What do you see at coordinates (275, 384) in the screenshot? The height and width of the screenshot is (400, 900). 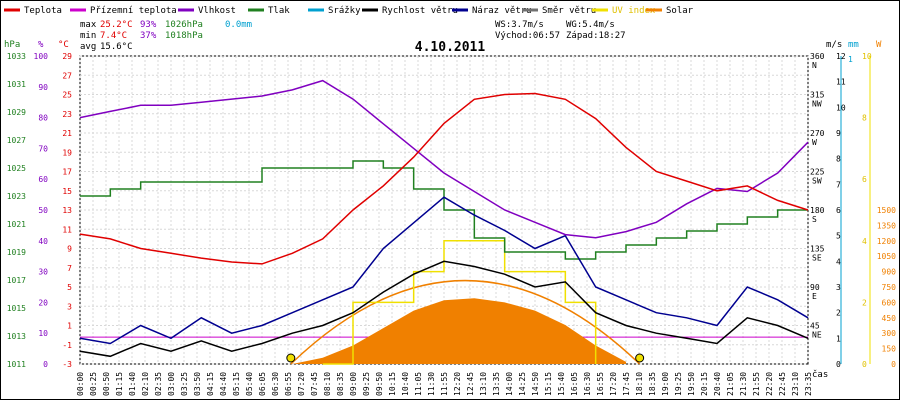 I see `x-tick-label: 06:30` at bounding box center [275, 384].